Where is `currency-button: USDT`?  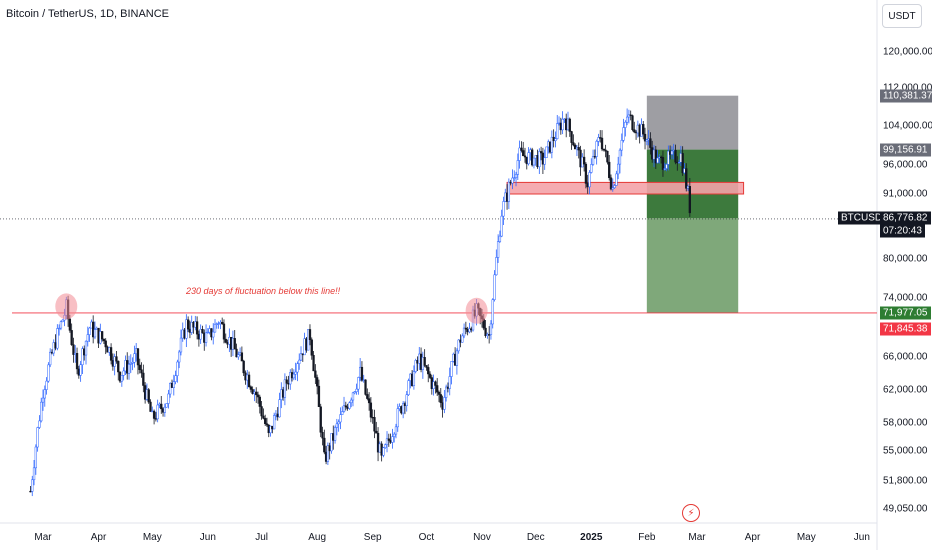
currency-button: USDT is located at coordinates (902, 16).